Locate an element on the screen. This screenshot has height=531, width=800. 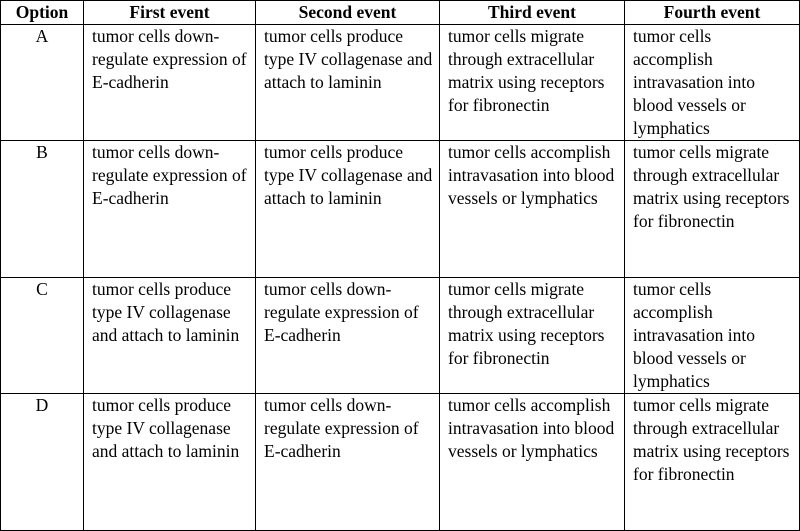
option-cell: A is located at coordinates (42, 82).